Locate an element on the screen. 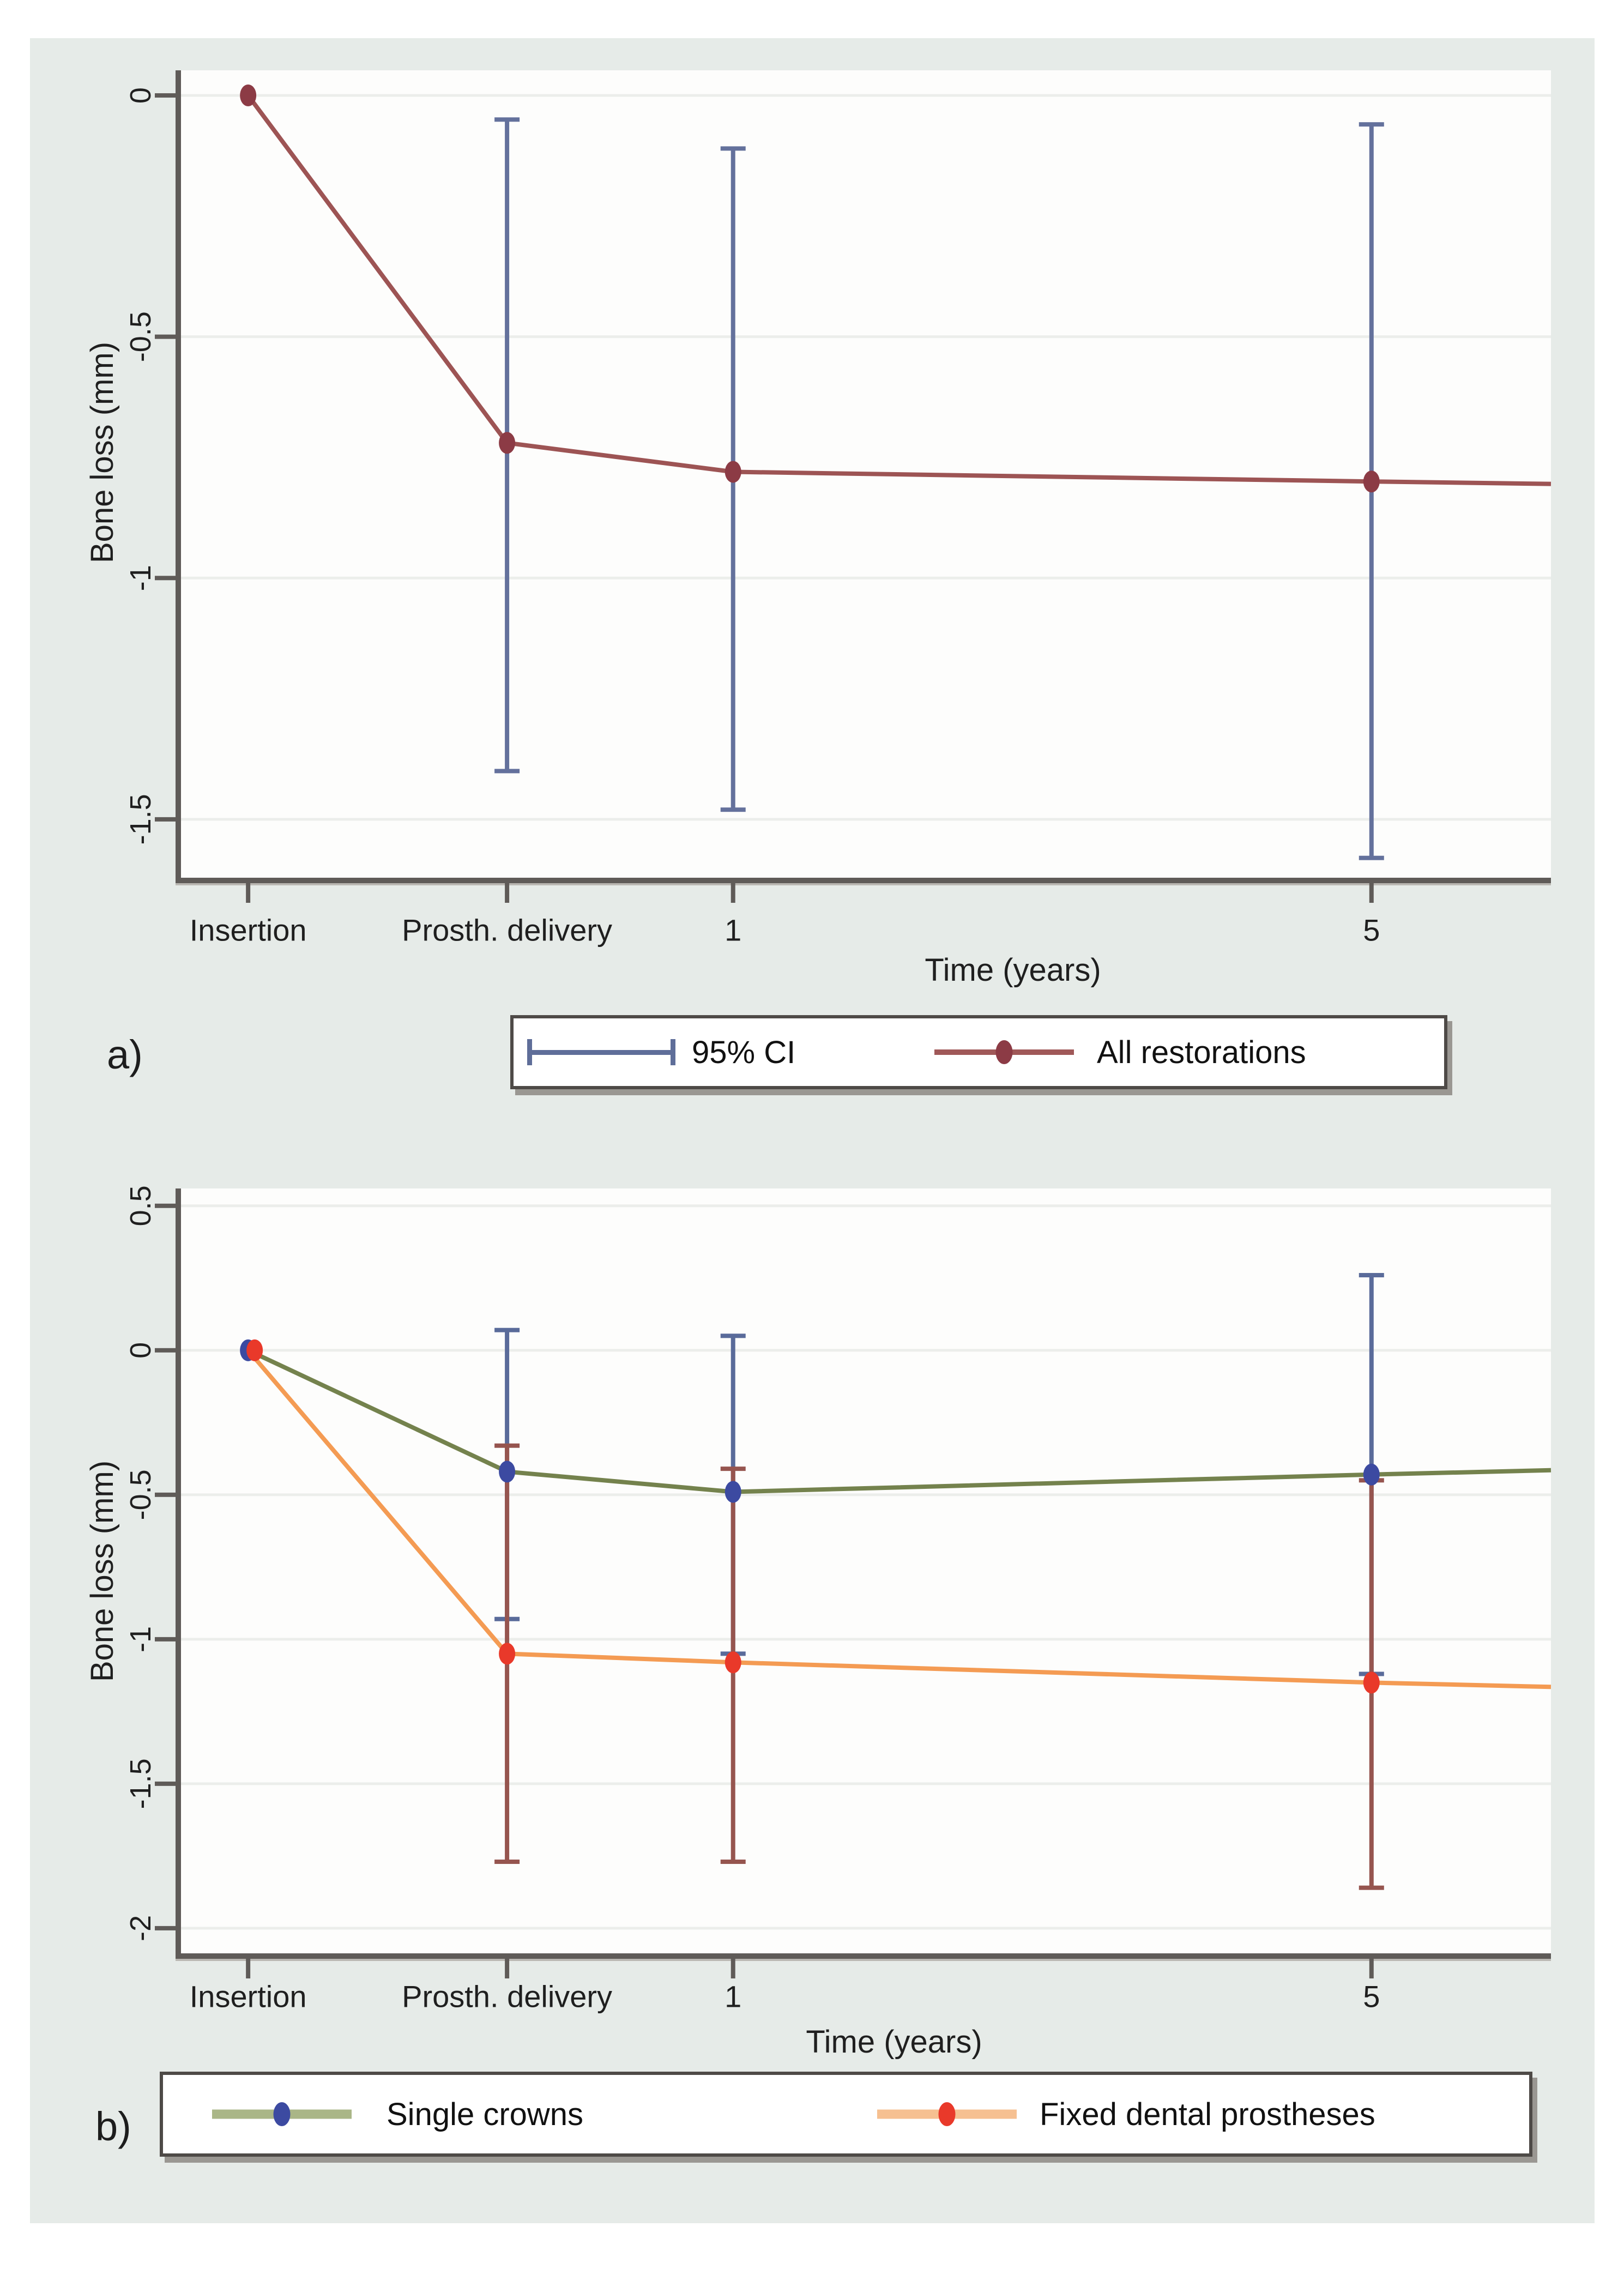 Image resolution: width=1624 pixels, height=2275 pixels. legend-label-single-crowns: Single crowns is located at coordinates (485, 2114).